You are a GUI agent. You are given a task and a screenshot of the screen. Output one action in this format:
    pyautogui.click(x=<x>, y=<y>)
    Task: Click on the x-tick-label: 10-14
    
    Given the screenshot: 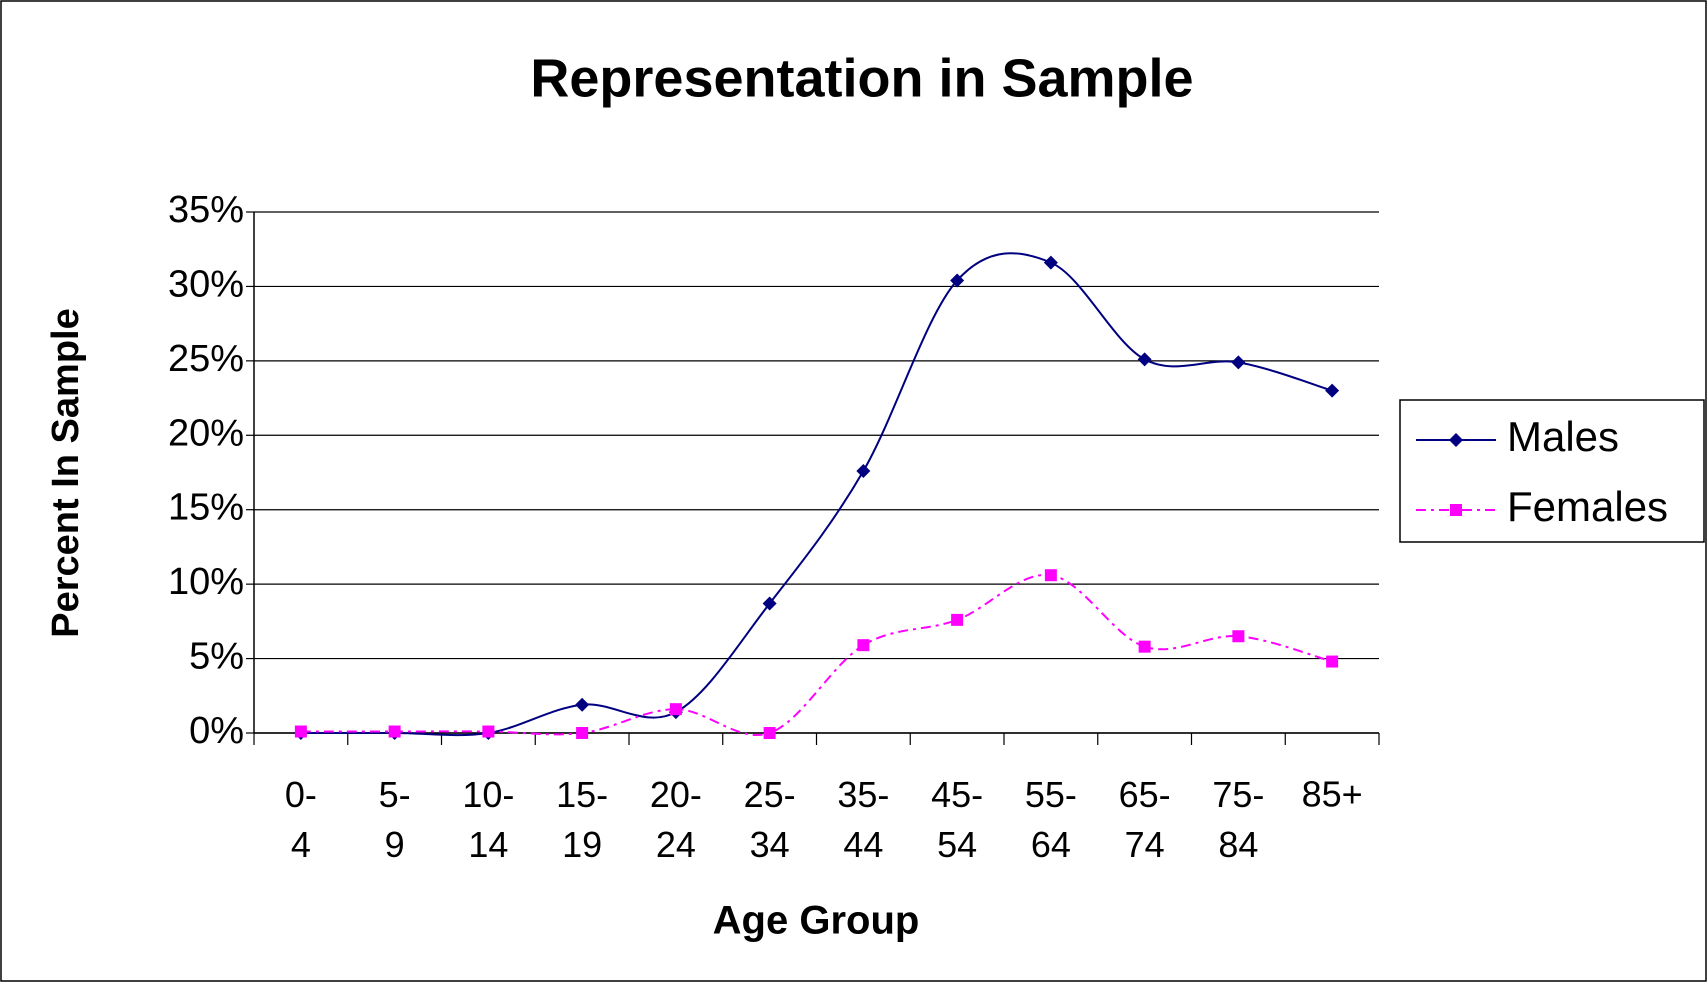 What is the action you would take?
    pyautogui.click(x=488, y=819)
    